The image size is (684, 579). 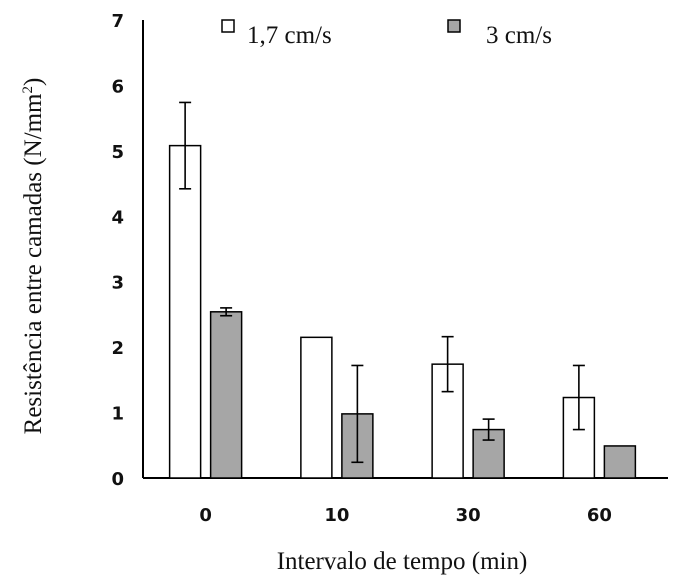 What do you see at coordinates (336, 515) in the screenshot?
I see `x-tick-label: 10` at bounding box center [336, 515].